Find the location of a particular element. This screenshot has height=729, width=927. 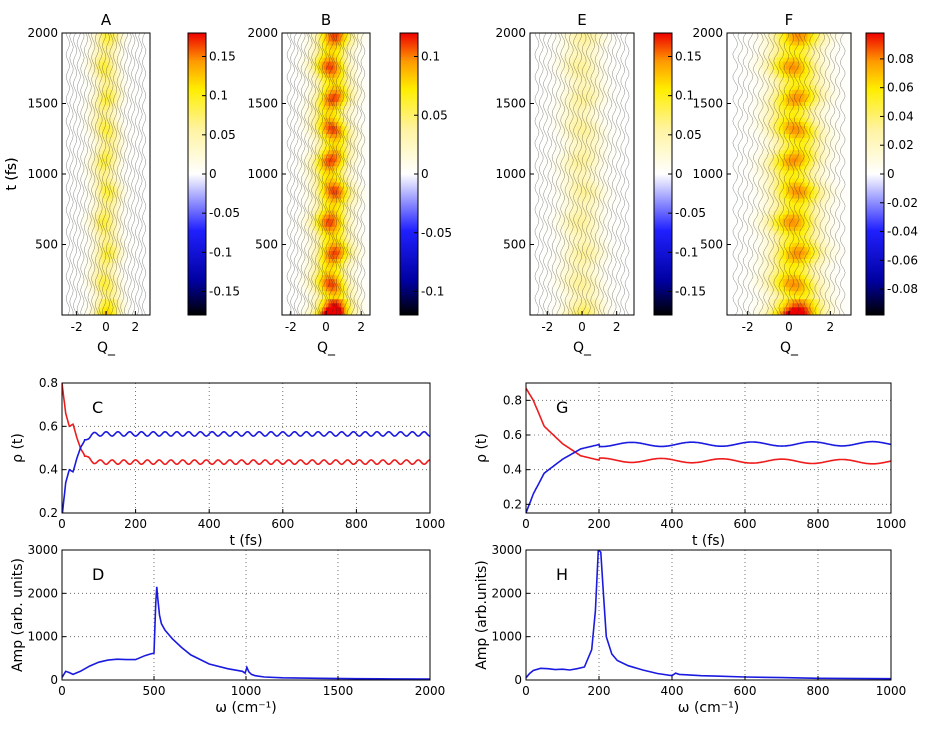

contour-line is located at coordinates (93, 174).